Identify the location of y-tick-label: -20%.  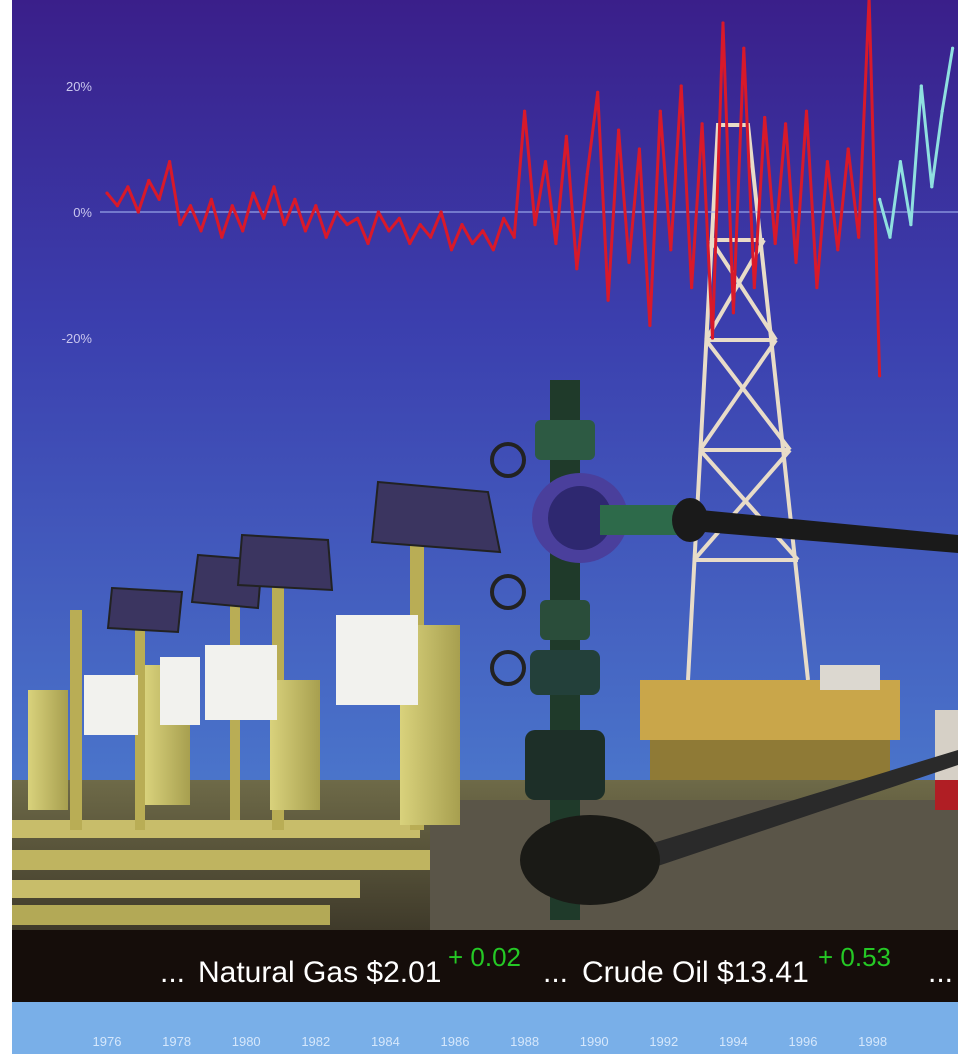
(77, 338).